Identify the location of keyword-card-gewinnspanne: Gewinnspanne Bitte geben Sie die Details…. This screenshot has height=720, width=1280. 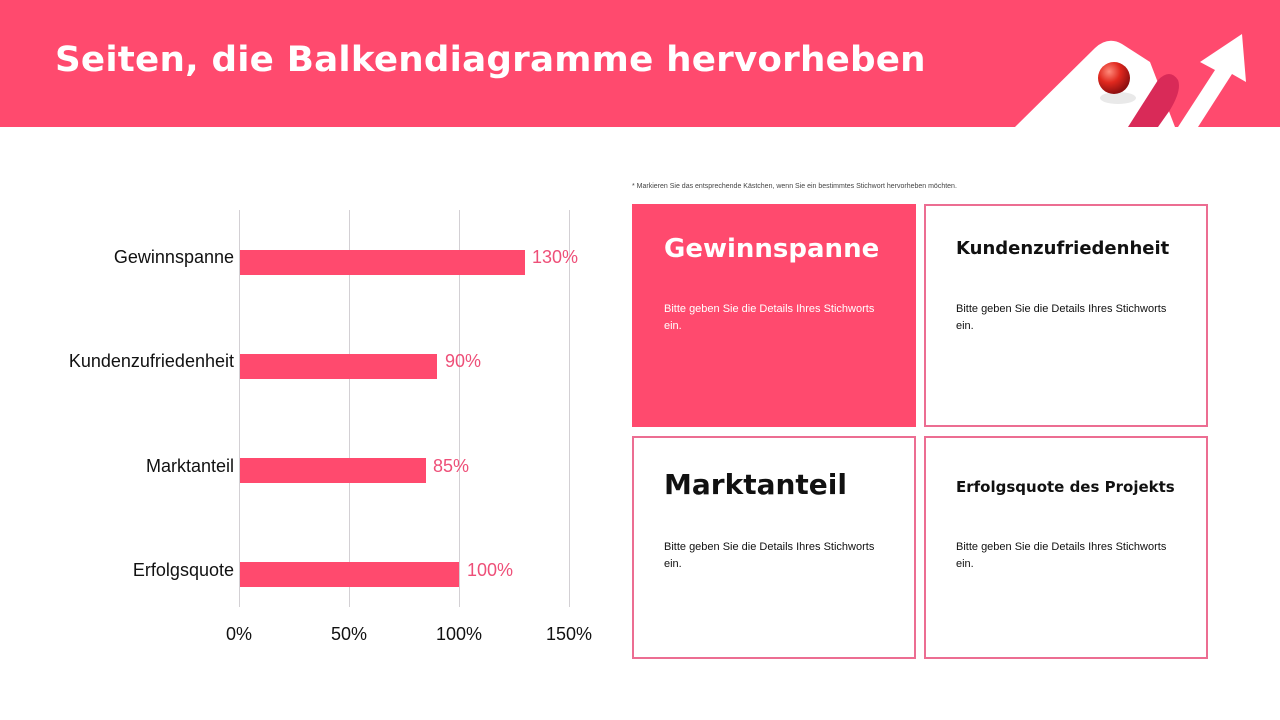
(774, 315).